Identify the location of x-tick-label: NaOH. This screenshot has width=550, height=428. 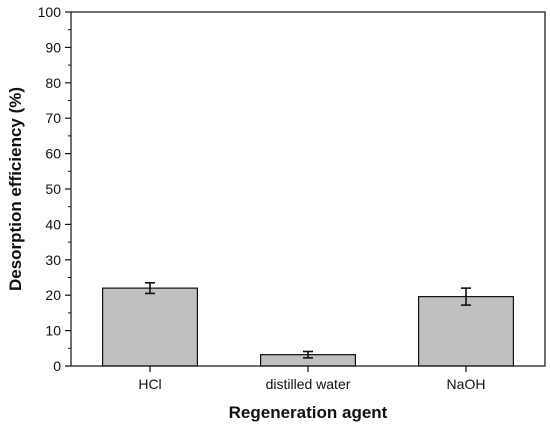
(466, 384).